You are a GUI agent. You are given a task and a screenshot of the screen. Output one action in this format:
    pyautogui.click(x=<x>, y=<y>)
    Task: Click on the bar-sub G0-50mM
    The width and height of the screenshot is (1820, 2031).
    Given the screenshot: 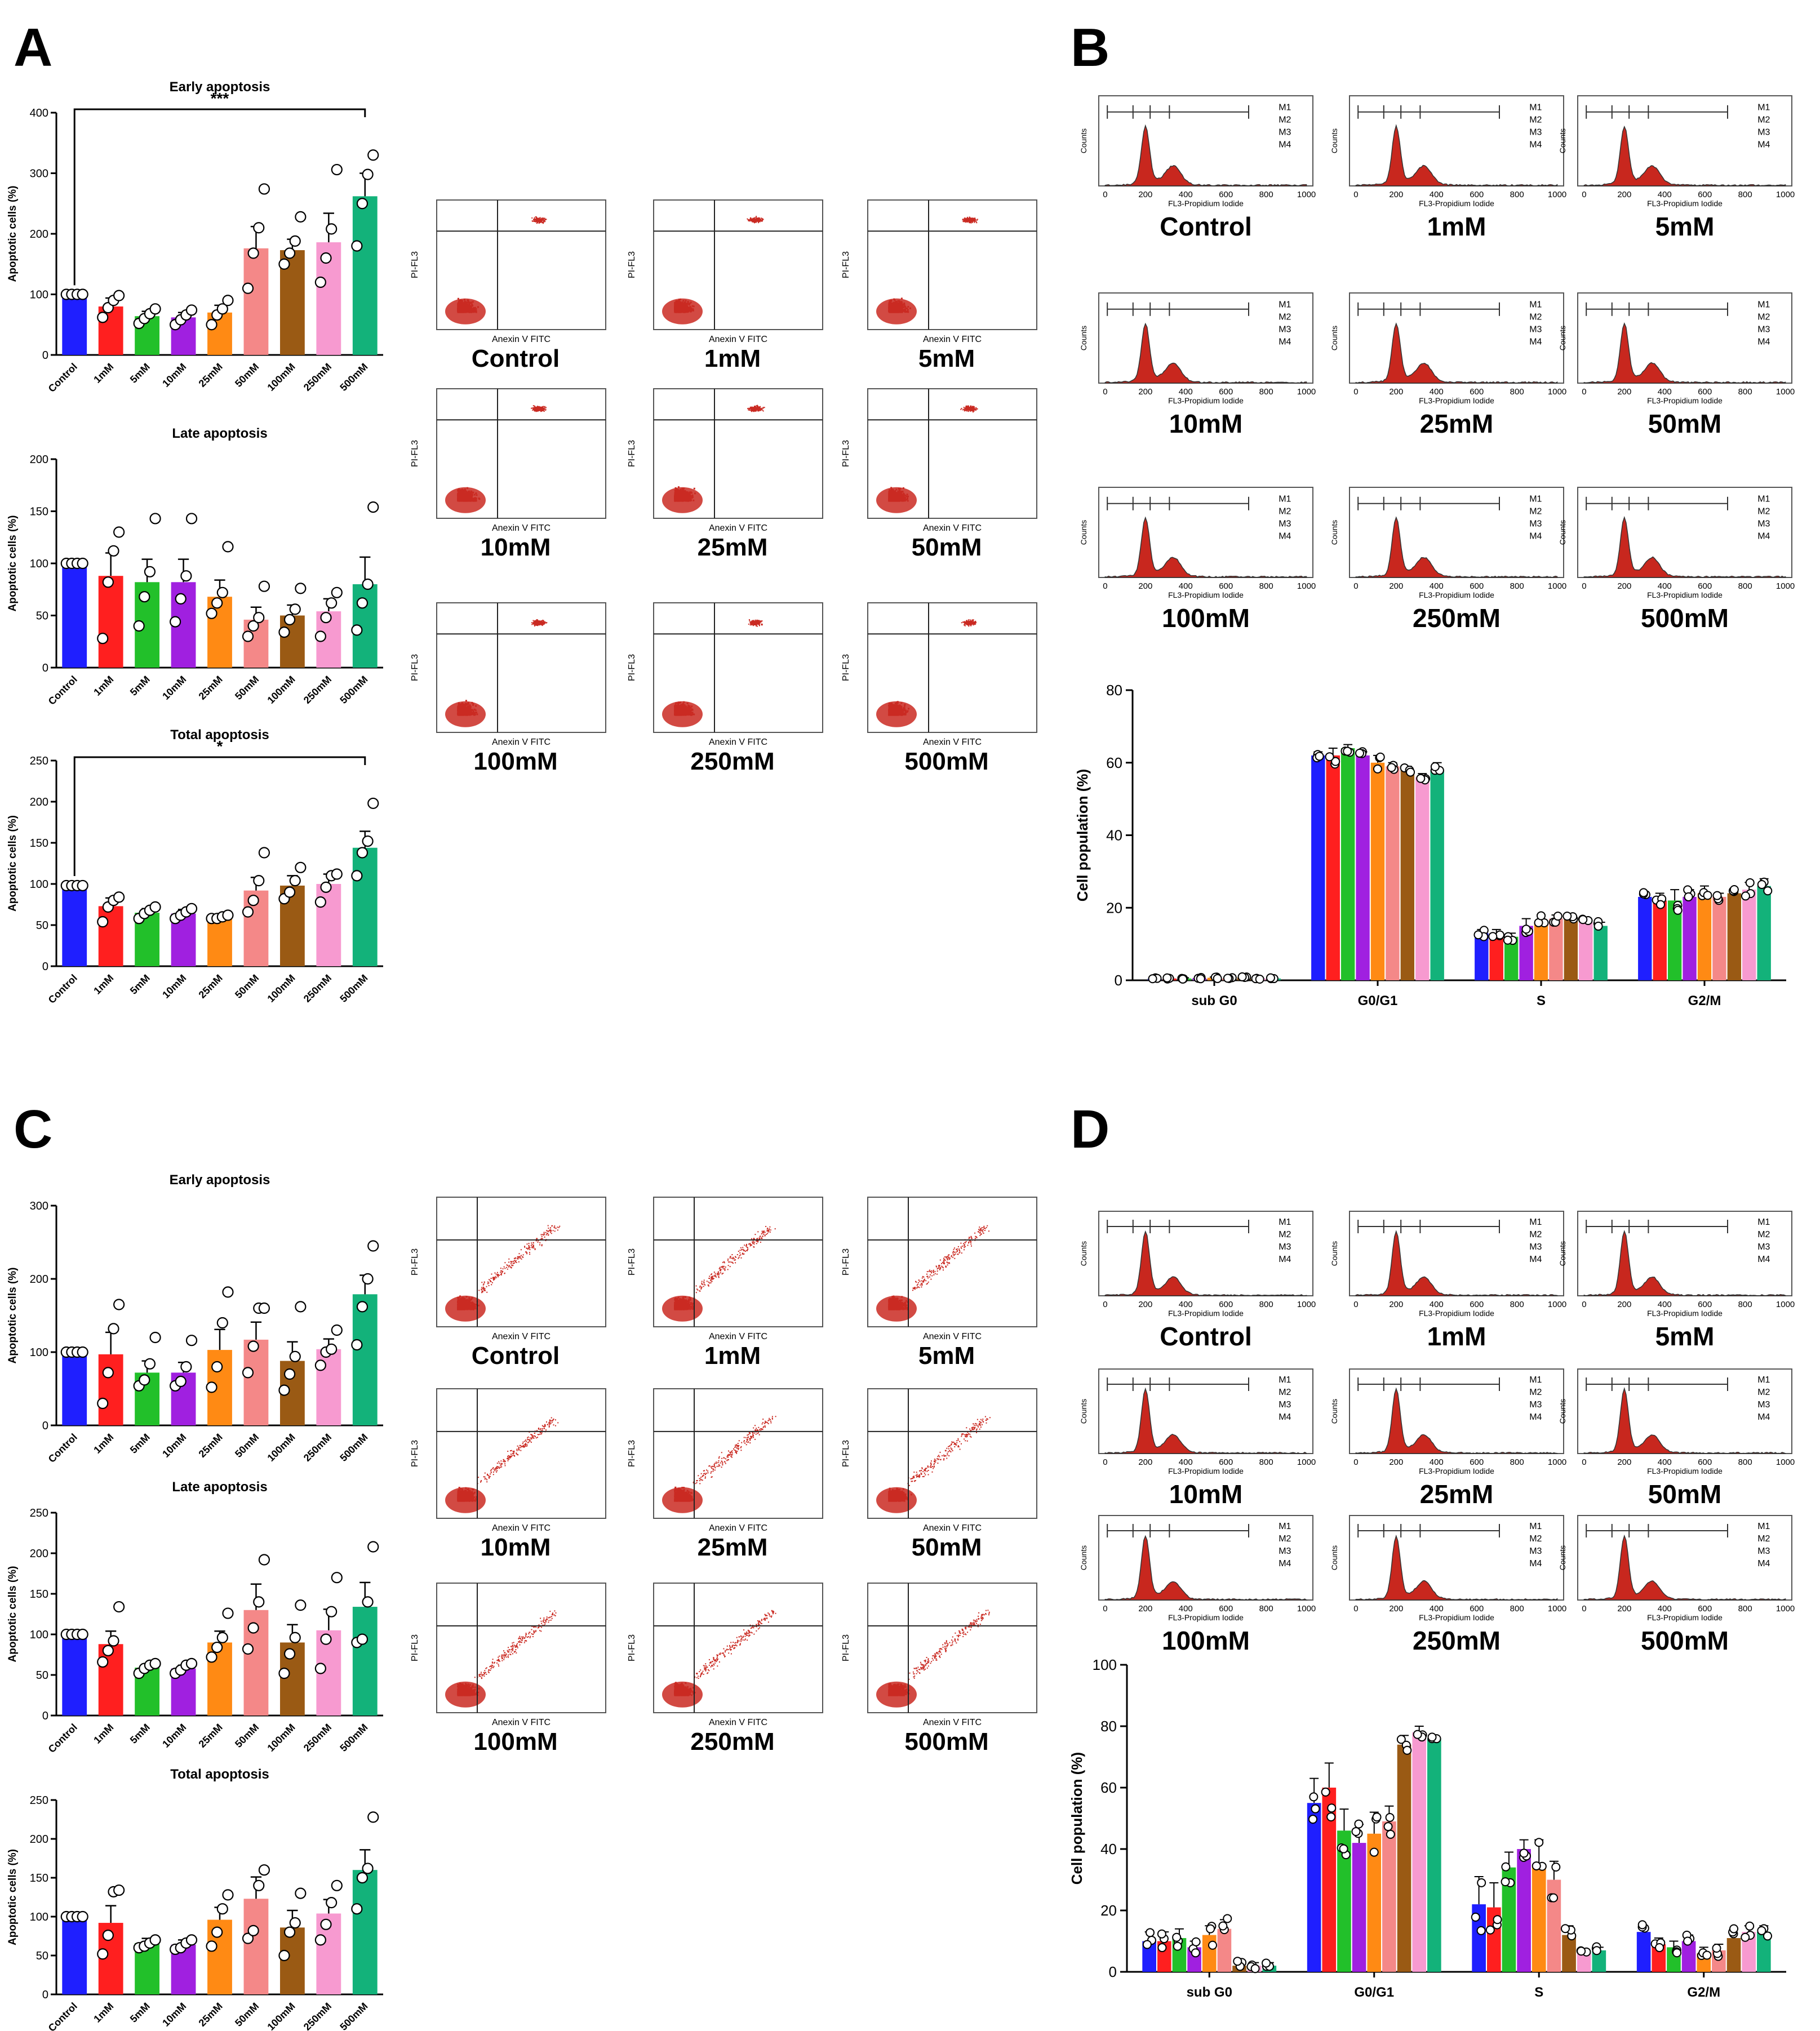 What is the action you would take?
    pyautogui.click(x=1224, y=1950)
    